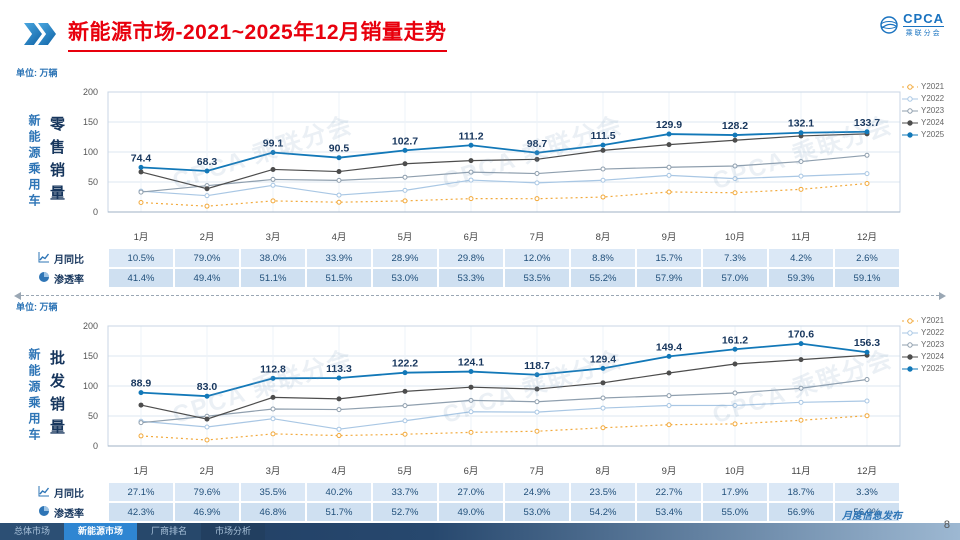 The width and height of the screenshot is (960, 540). I want to click on month-label: 2月, so click(207, 237).